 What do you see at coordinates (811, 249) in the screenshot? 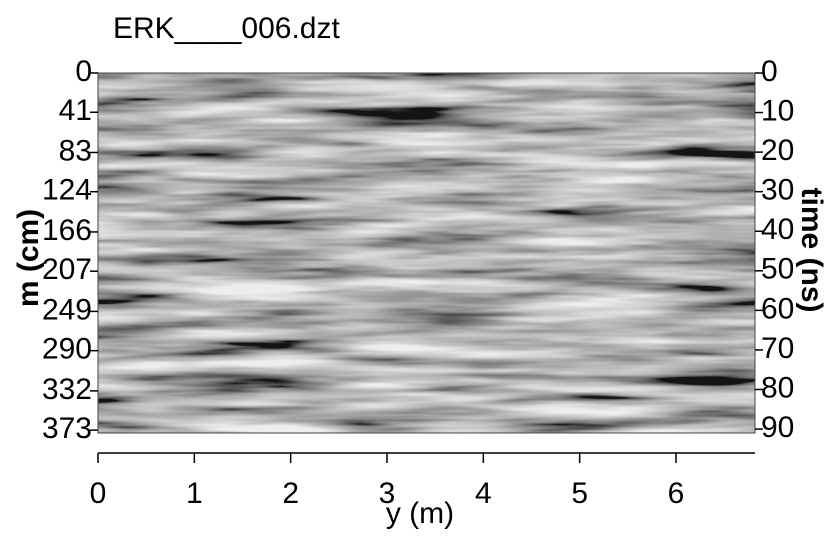
I see `y2-axis-label: time (ns)` at bounding box center [811, 249].